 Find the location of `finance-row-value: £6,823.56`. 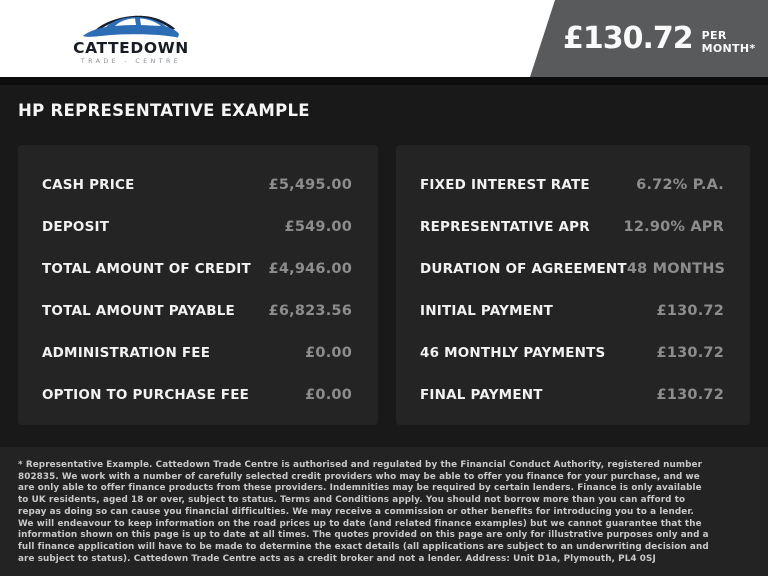

finance-row-value: £6,823.56 is located at coordinates (310, 311).